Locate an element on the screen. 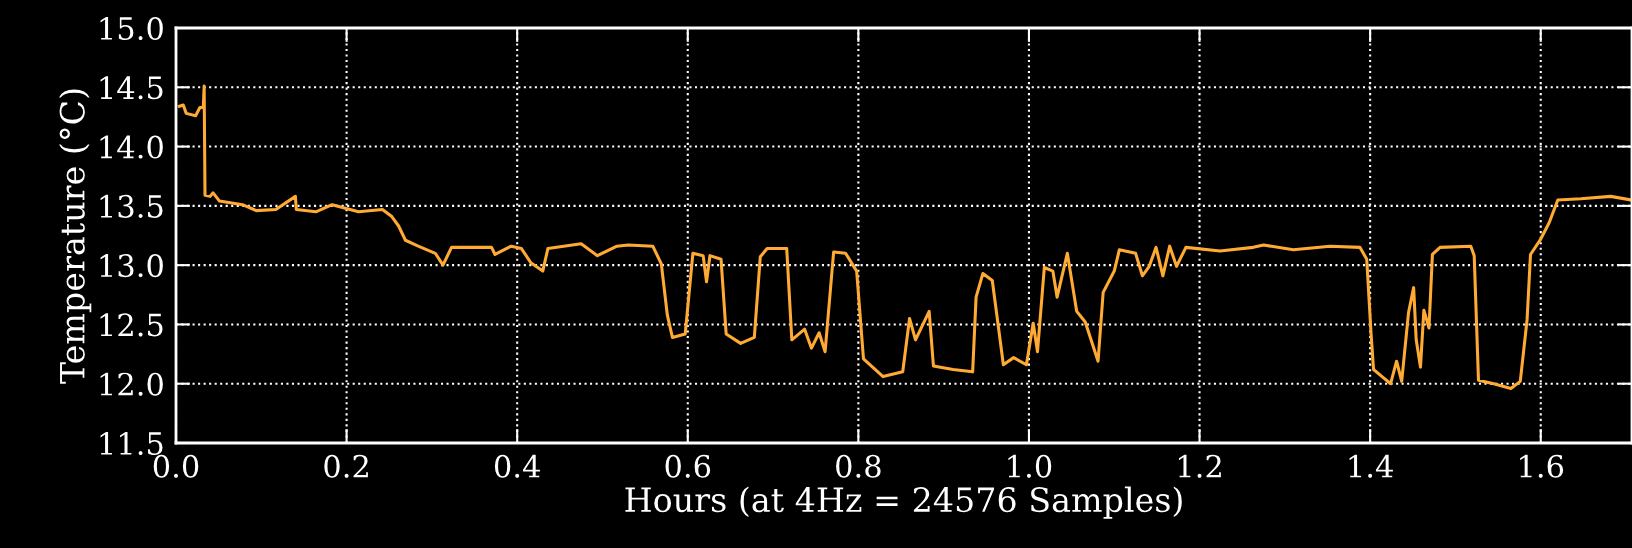 This screenshot has height=548, width=1632. x-tick-label: 0.2 is located at coordinates (346, 466).